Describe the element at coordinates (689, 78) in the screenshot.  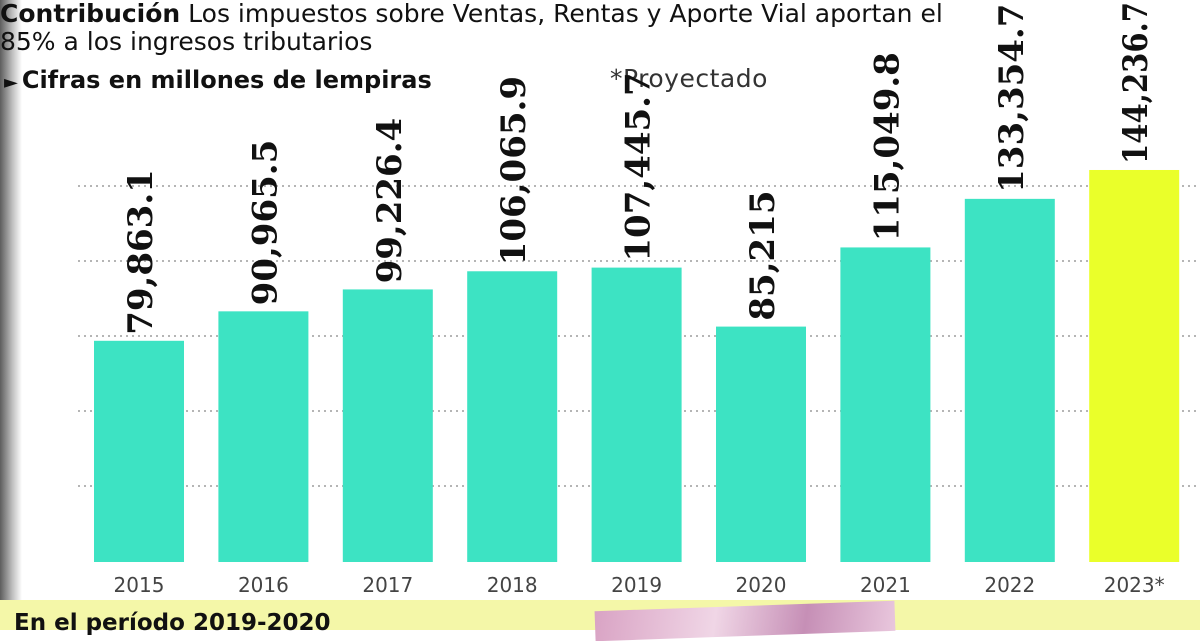
I see `projected-note: *Proyectado` at that location.